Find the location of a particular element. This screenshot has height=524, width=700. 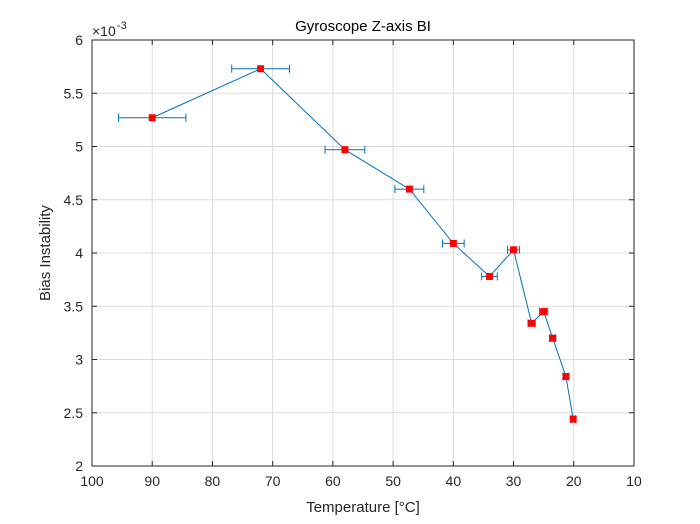

x-tick-label: 10 is located at coordinates (634, 481).